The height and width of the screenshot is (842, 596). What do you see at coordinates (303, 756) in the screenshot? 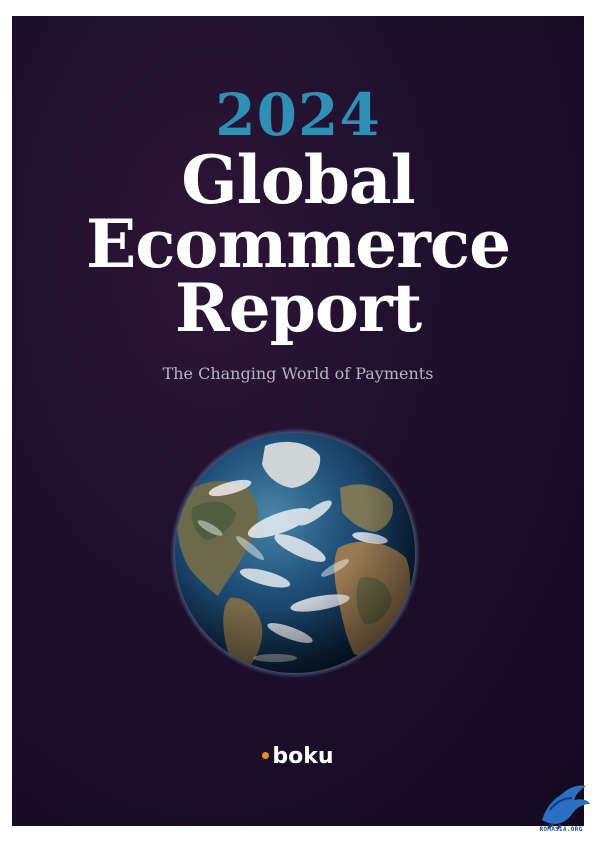
I see `brand-name: boku` at bounding box center [303, 756].